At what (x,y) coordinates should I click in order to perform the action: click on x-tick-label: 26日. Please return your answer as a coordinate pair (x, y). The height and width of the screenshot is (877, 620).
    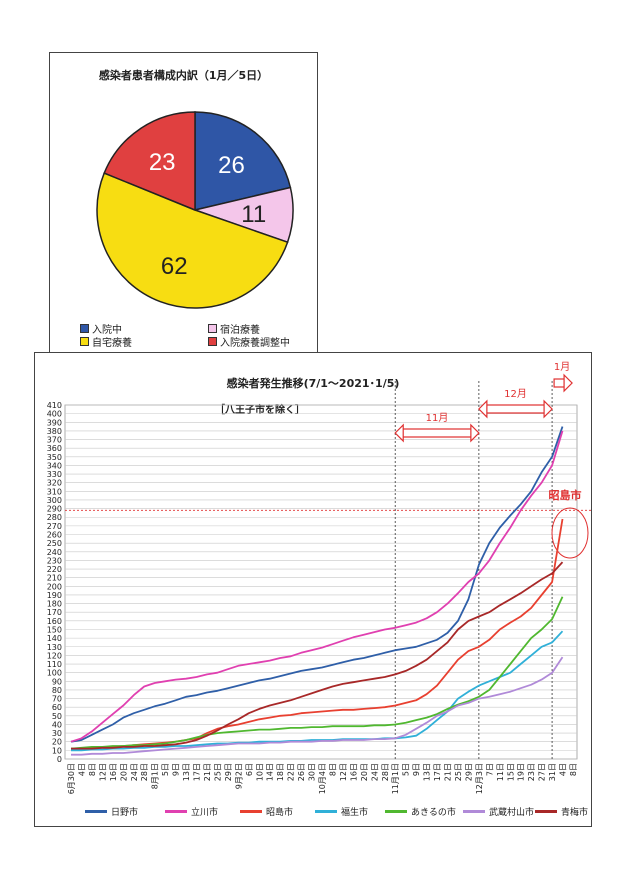
    Looking at the image, I should click on (301, 772).